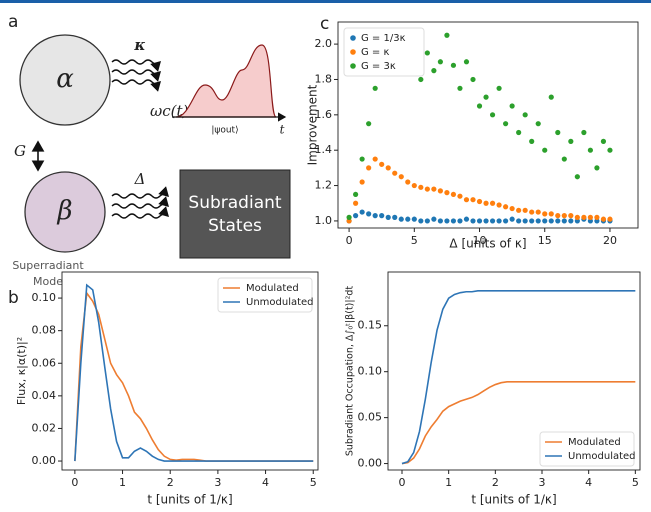 The height and width of the screenshot is (512, 651). Describe the element at coordinates (64, 211) in the screenshot. I see `beta-label: β` at that location.